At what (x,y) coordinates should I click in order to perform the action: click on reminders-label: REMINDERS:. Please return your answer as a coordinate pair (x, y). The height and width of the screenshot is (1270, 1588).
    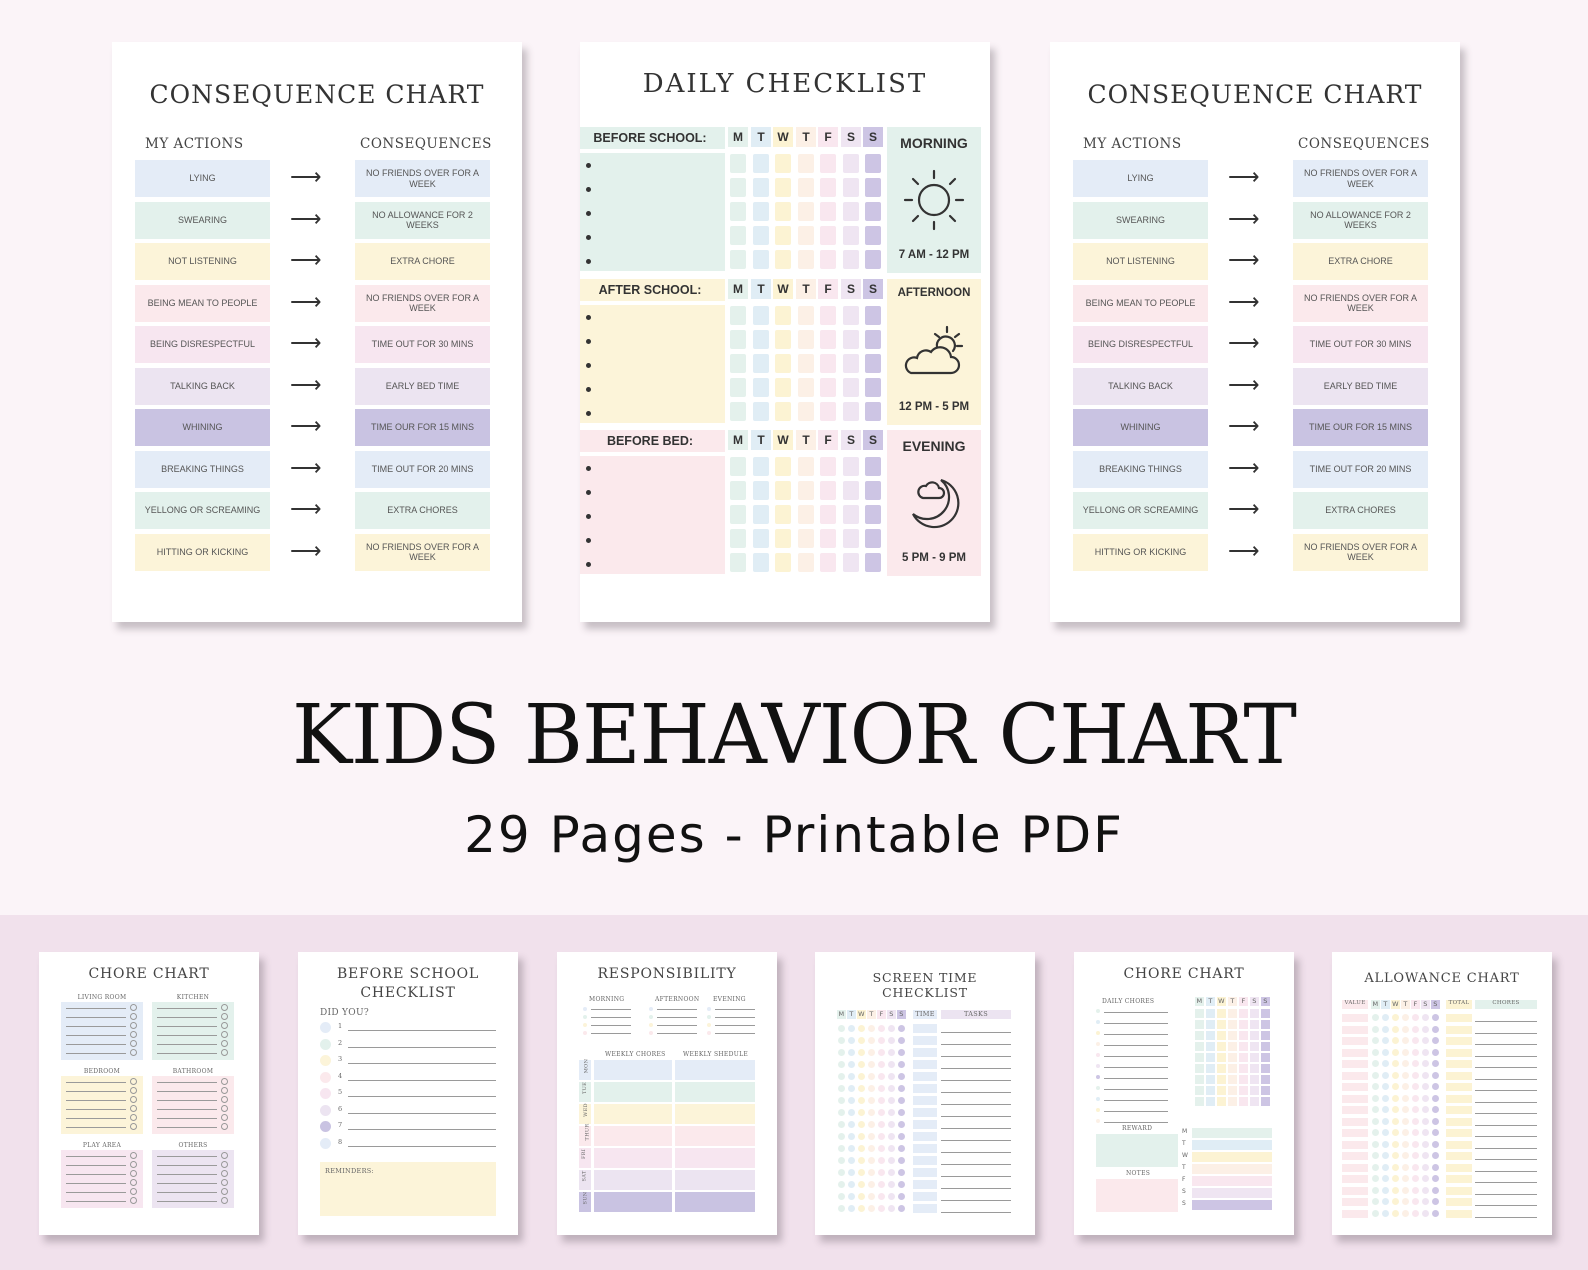
    Looking at the image, I should click on (350, 1171).